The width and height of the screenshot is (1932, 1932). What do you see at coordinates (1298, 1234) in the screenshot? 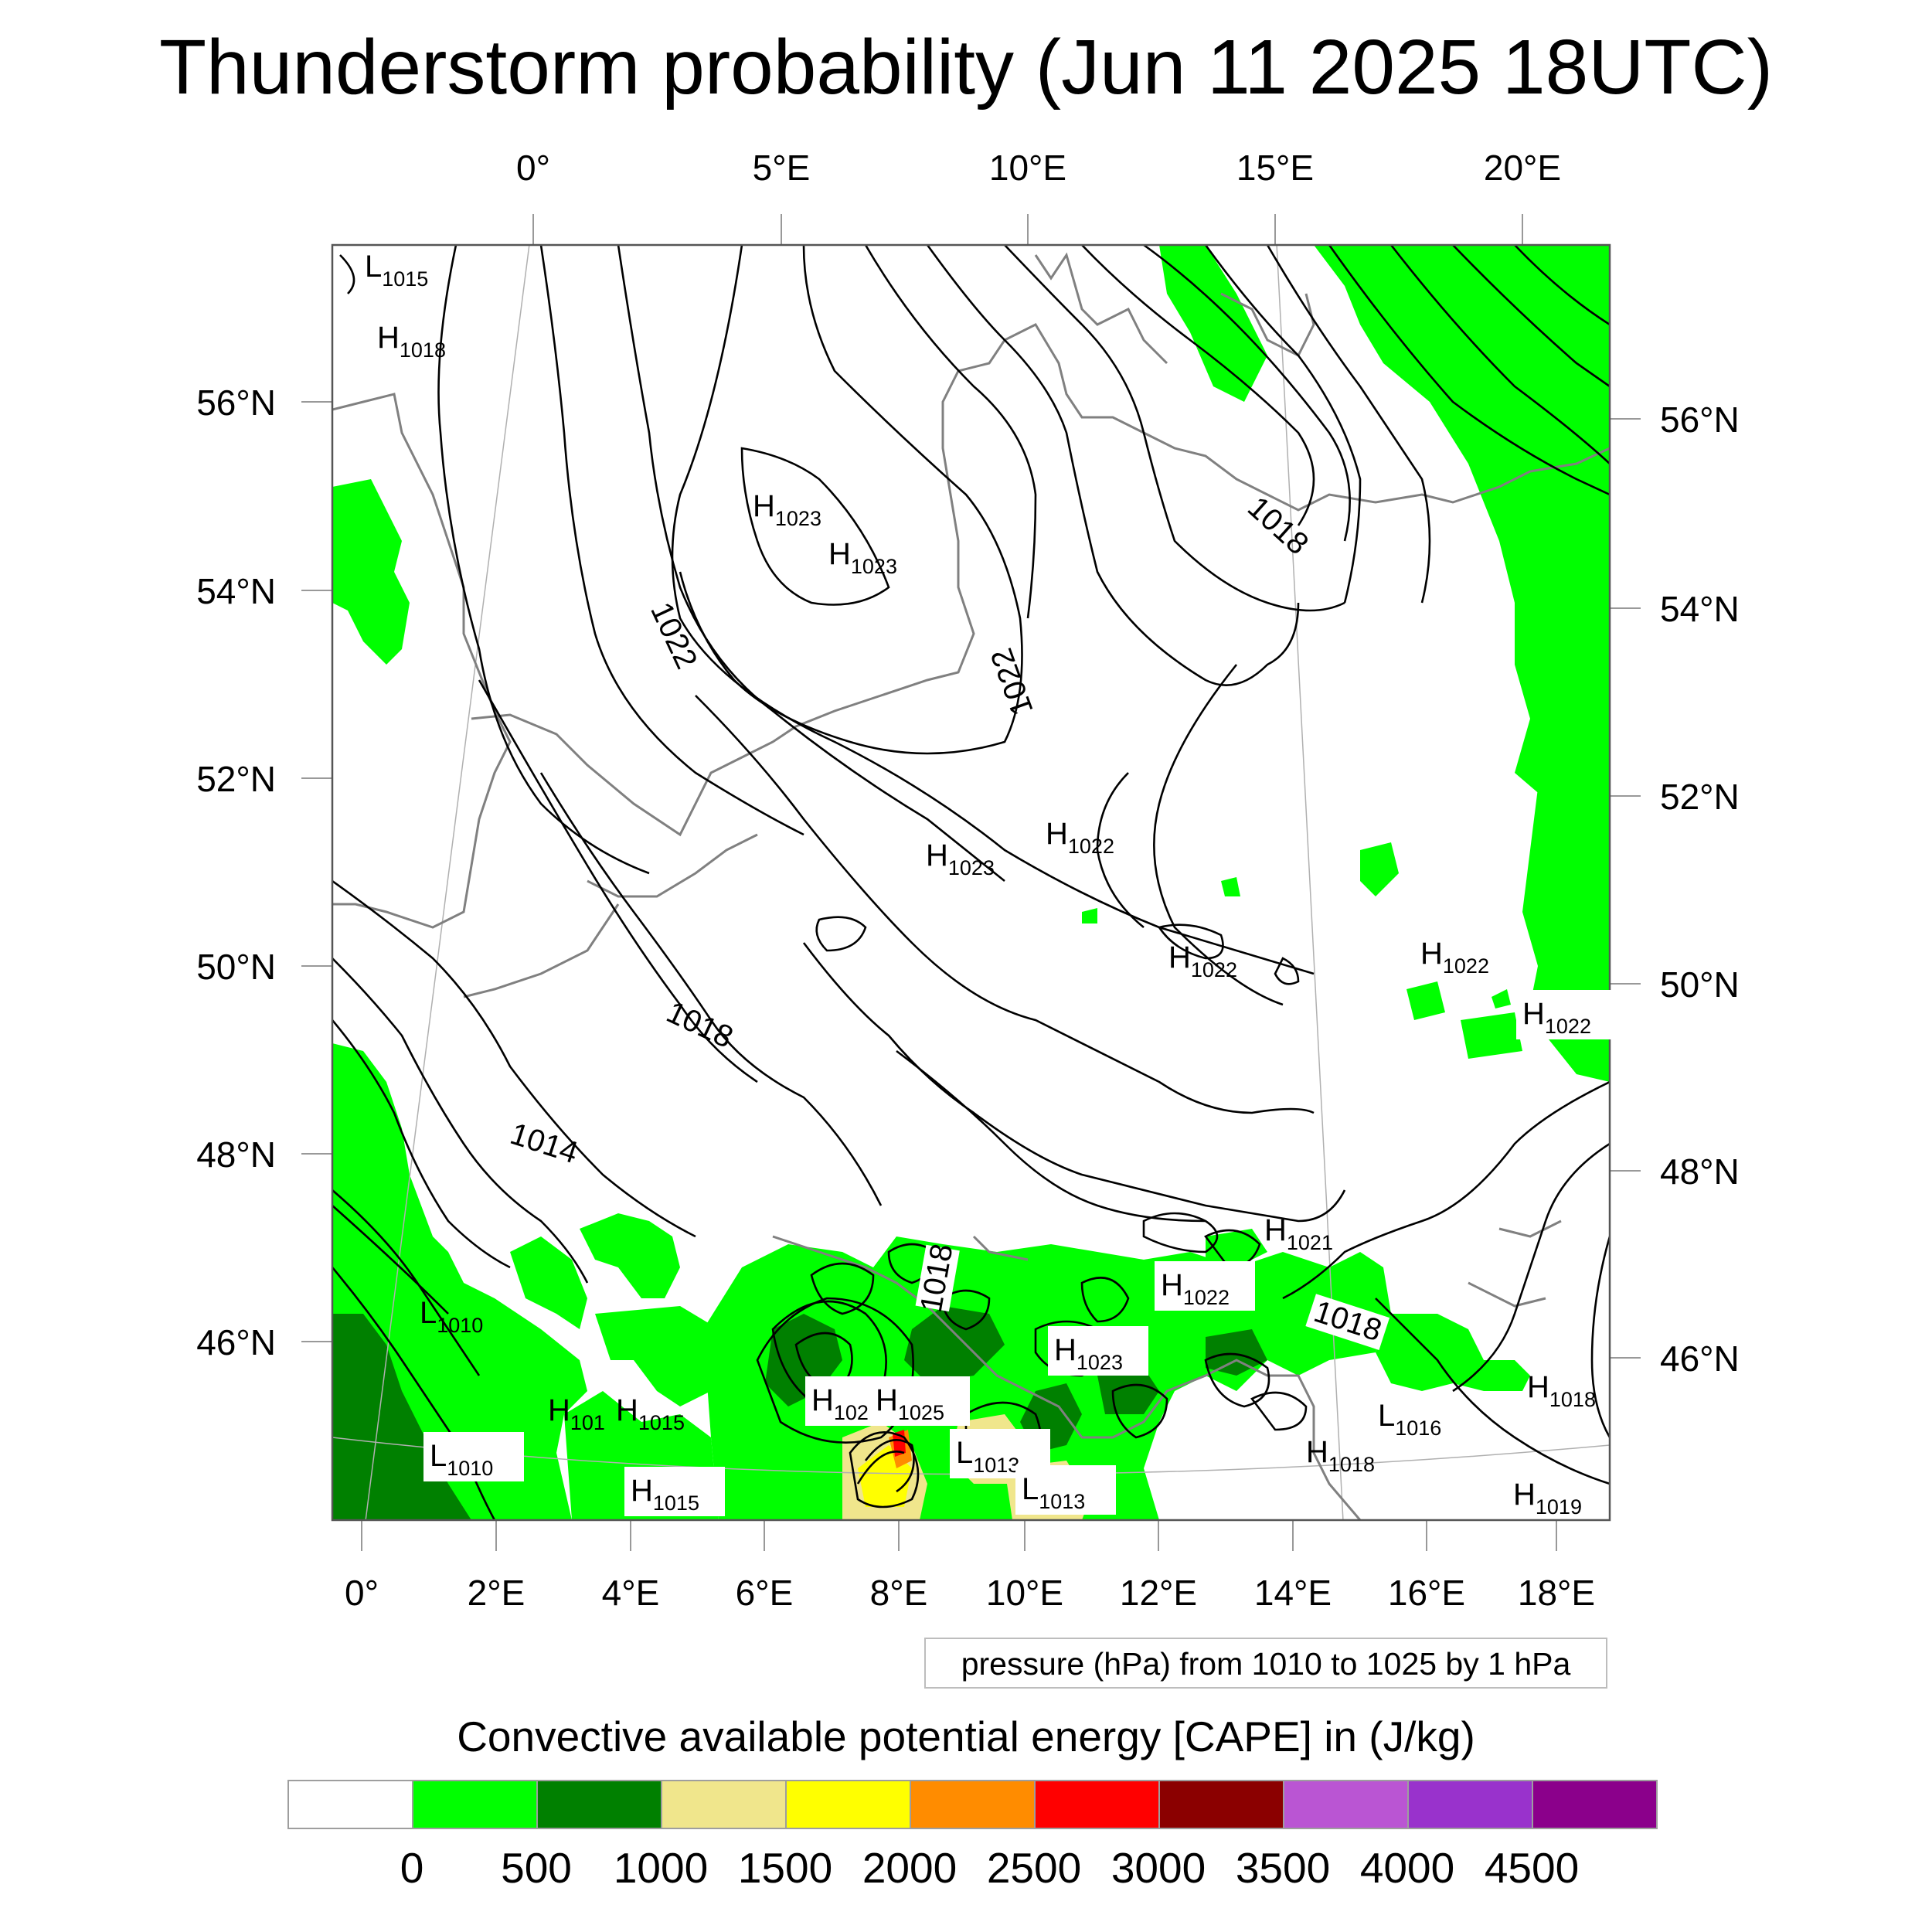
I see `pressure-center-label: H1021` at bounding box center [1298, 1234].